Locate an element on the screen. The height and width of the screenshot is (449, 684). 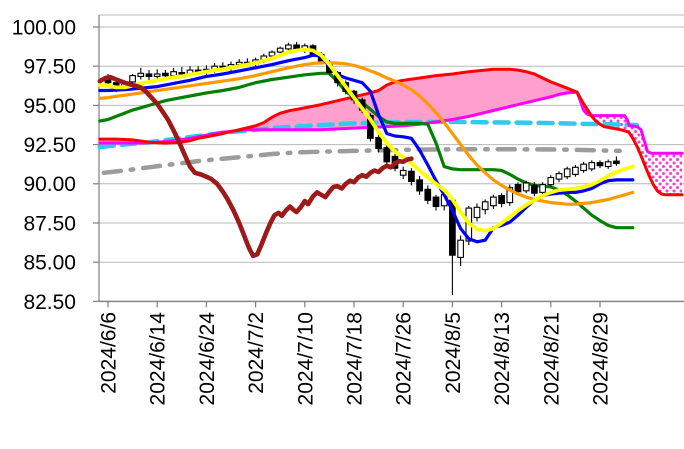
y-axis-label: 85.00 is located at coordinates (49, 263).